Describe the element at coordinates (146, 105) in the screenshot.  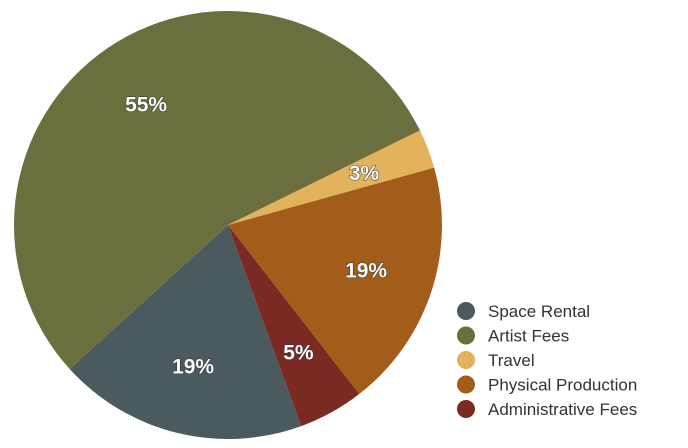
I see `pie-slice-label-artist-fees: 55%` at that location.